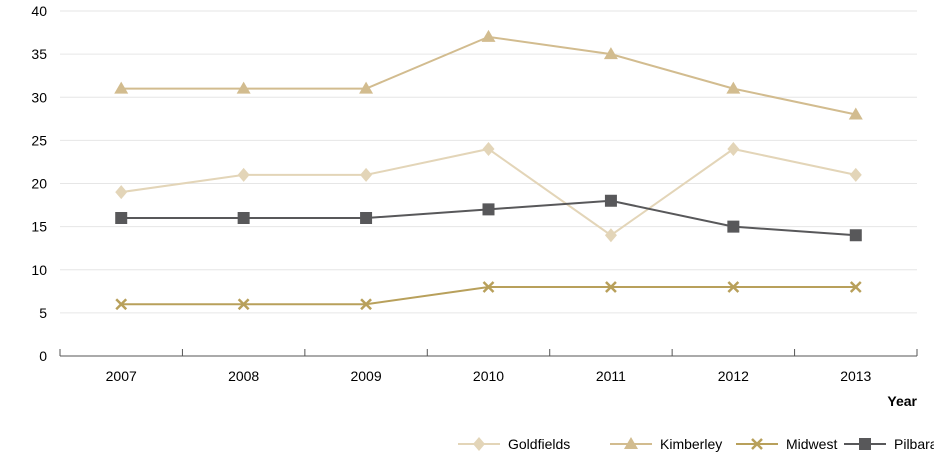 The width and height of the screenshot is (934, 473). What do you see at coordinates (365, 376) in the screenshot?
I see `x-tick-label: 2009` at bounding box center [365, 376].